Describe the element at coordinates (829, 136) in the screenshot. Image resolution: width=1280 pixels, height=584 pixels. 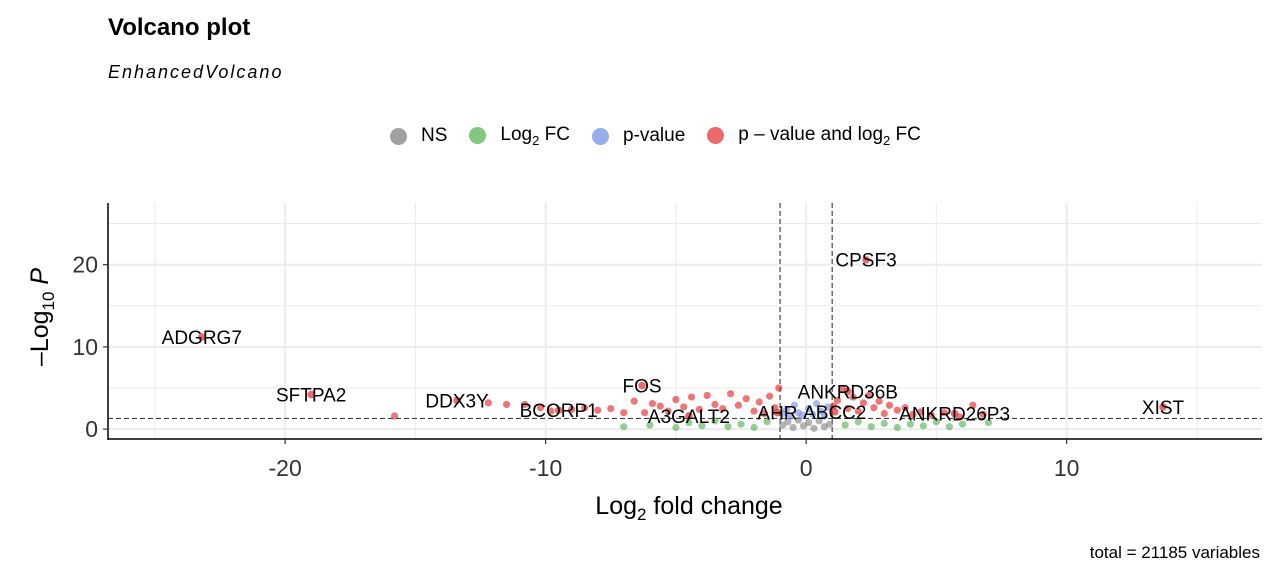
I see `legend-label-pvalue-and-log2fc: p – value and log2 FC` at that location.